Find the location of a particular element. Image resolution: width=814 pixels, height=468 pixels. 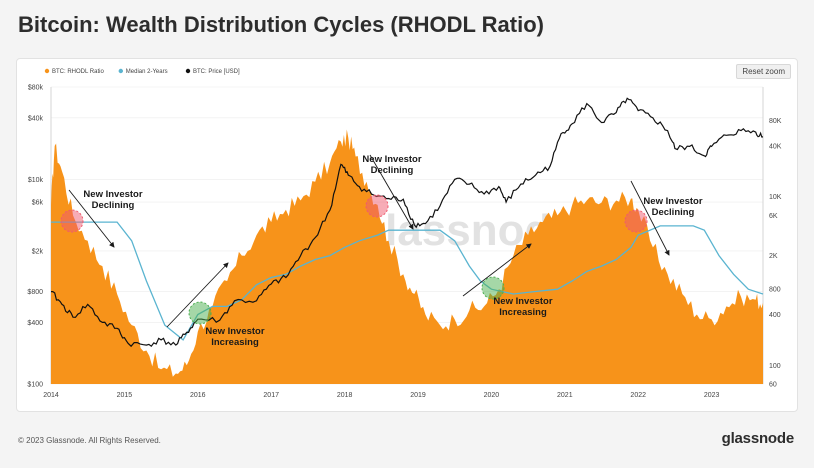

right-tick-label: 10K is located at coordinates (775, 197).